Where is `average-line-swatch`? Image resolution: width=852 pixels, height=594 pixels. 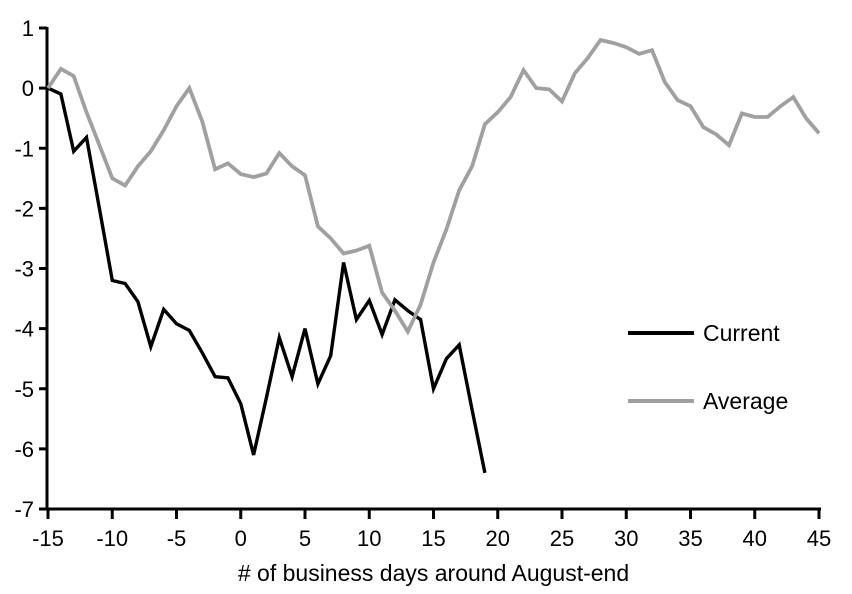
average-line-swatch is located at coordinates (661, 401).